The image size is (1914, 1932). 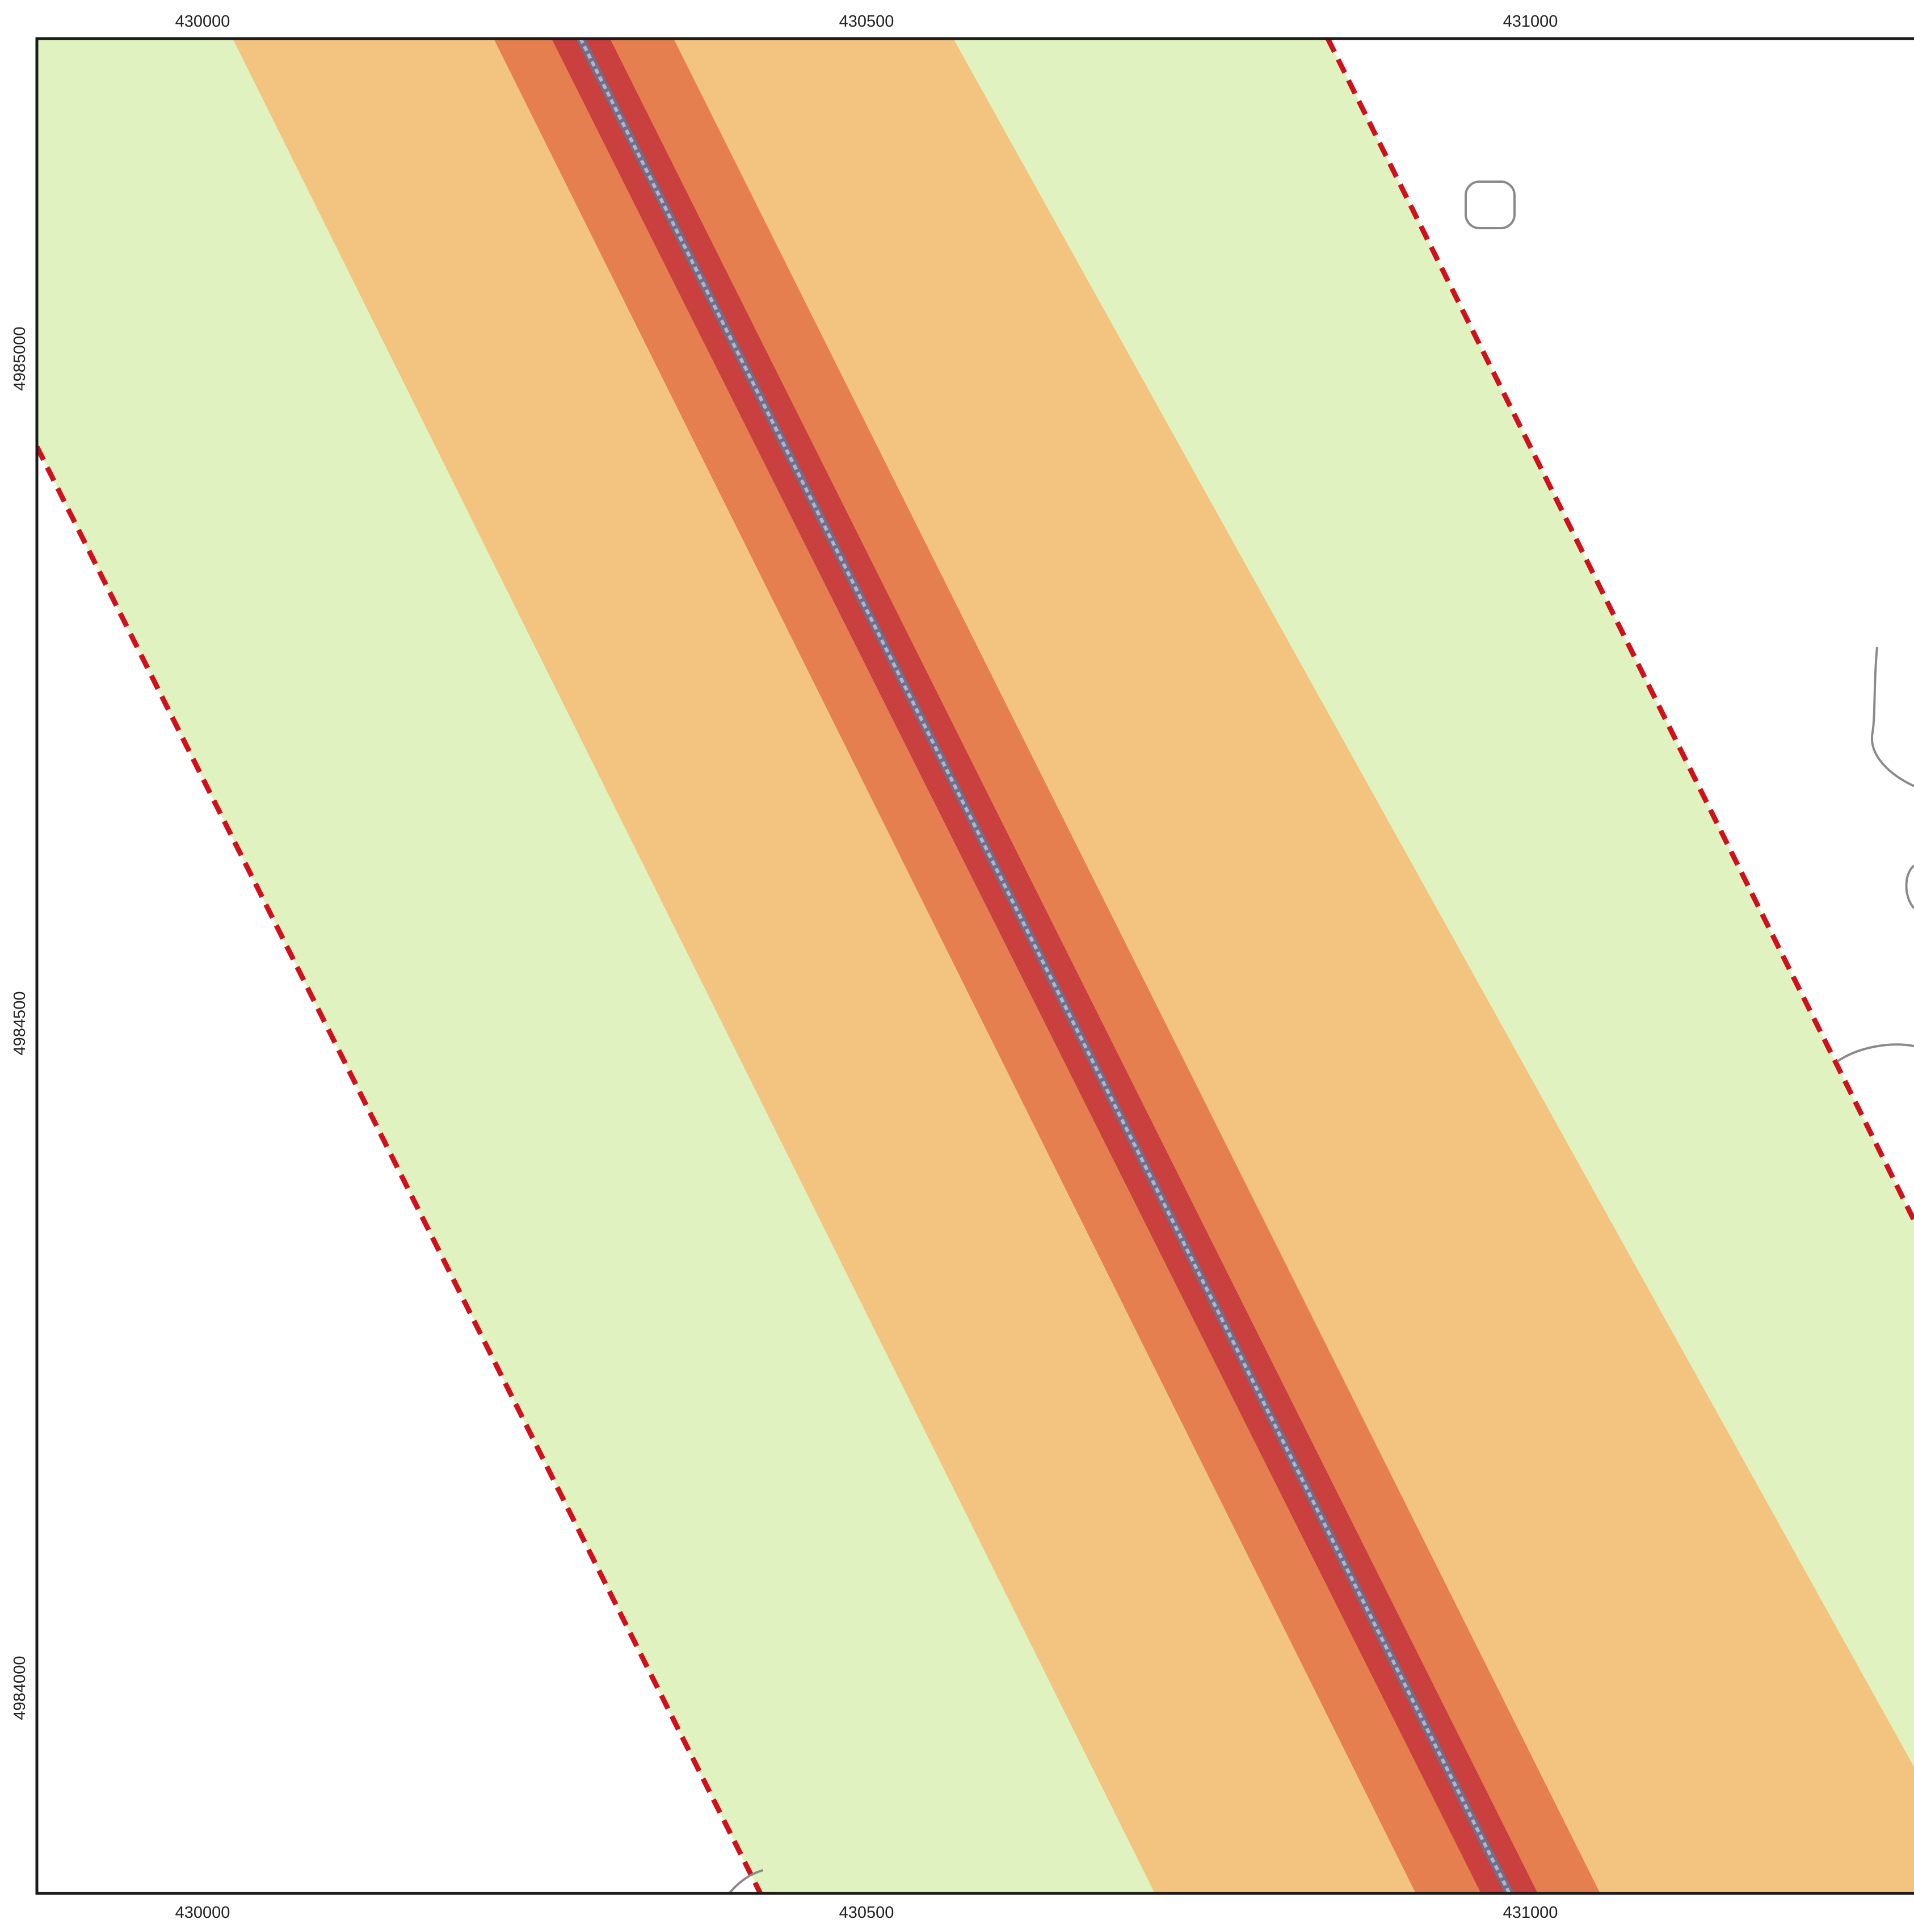 I want to click on x-tick-bottom-1: 430000, so click(x=202, y=1913).